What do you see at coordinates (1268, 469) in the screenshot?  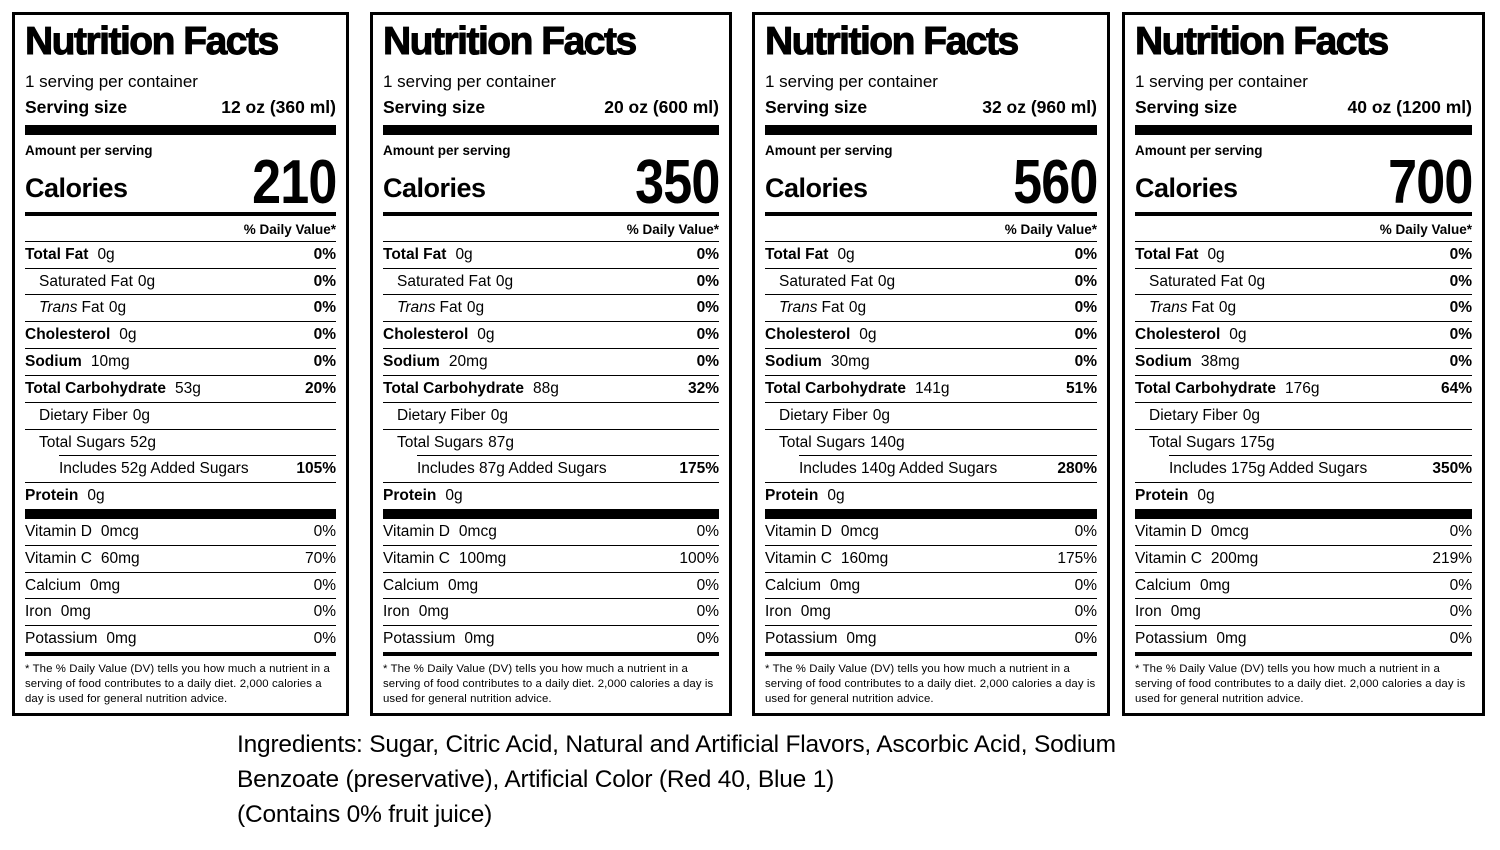 I see `nutrient-name: Includes 175g Added Sugars` at bounding box center [1268, 469].